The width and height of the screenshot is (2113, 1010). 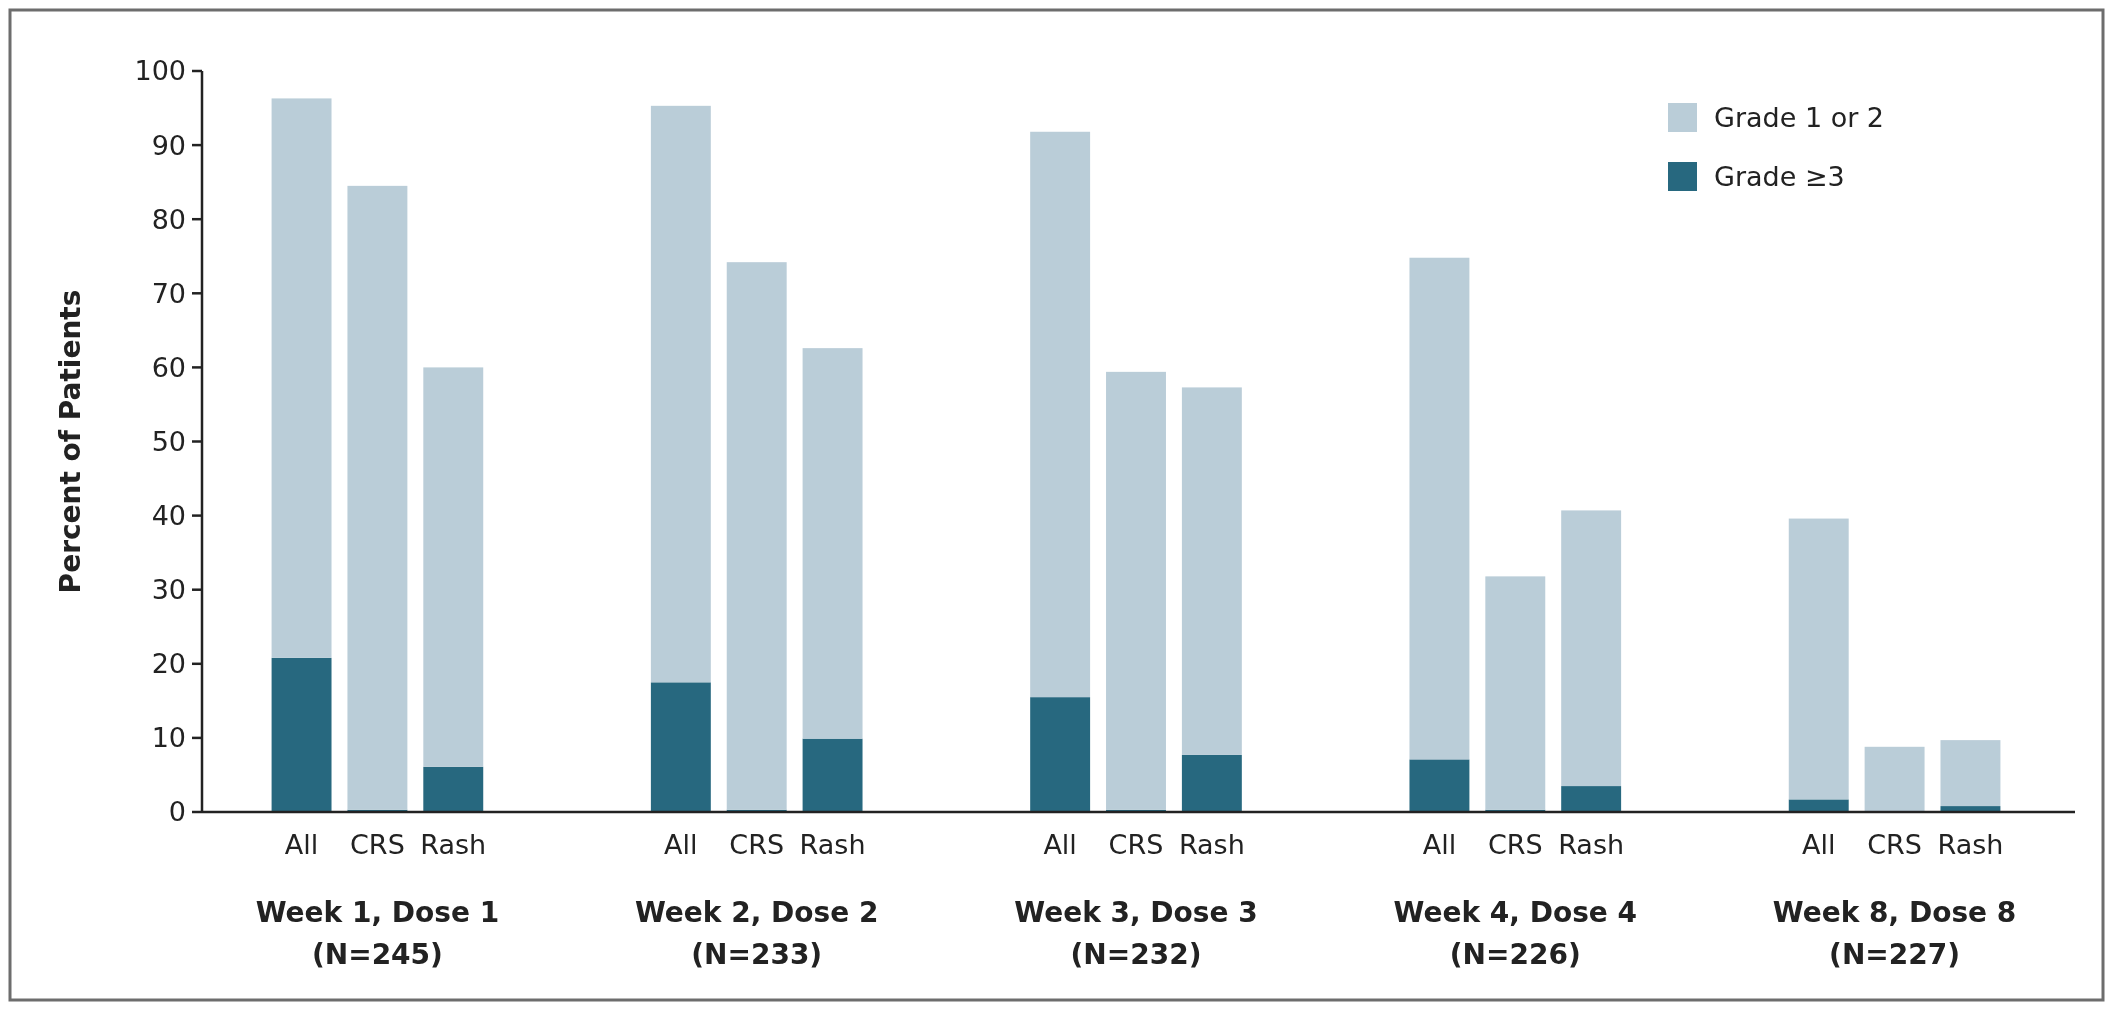 What do you see at coordinates (168, 219) in the screenshot?
I see `y-tick-label: 80` at bounding box center [168, 219].